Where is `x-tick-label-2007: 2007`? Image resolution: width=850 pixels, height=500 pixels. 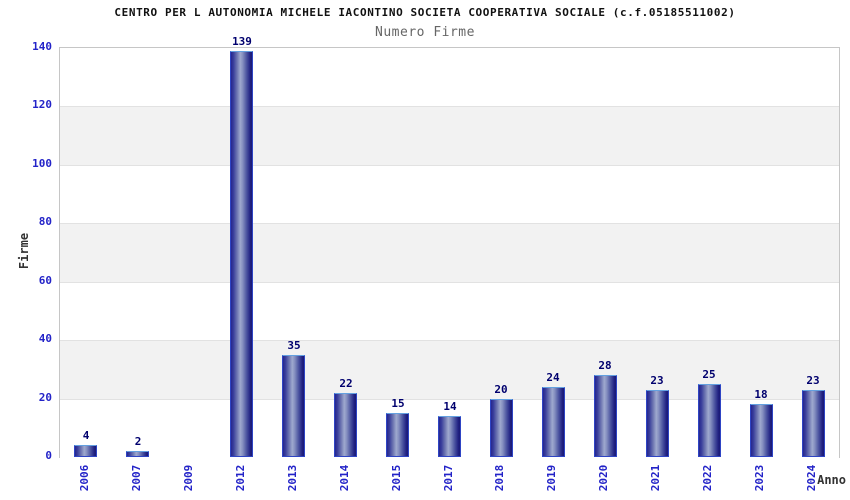 x-tick-label-2007: 2007 is located at coordinates (136, 478).